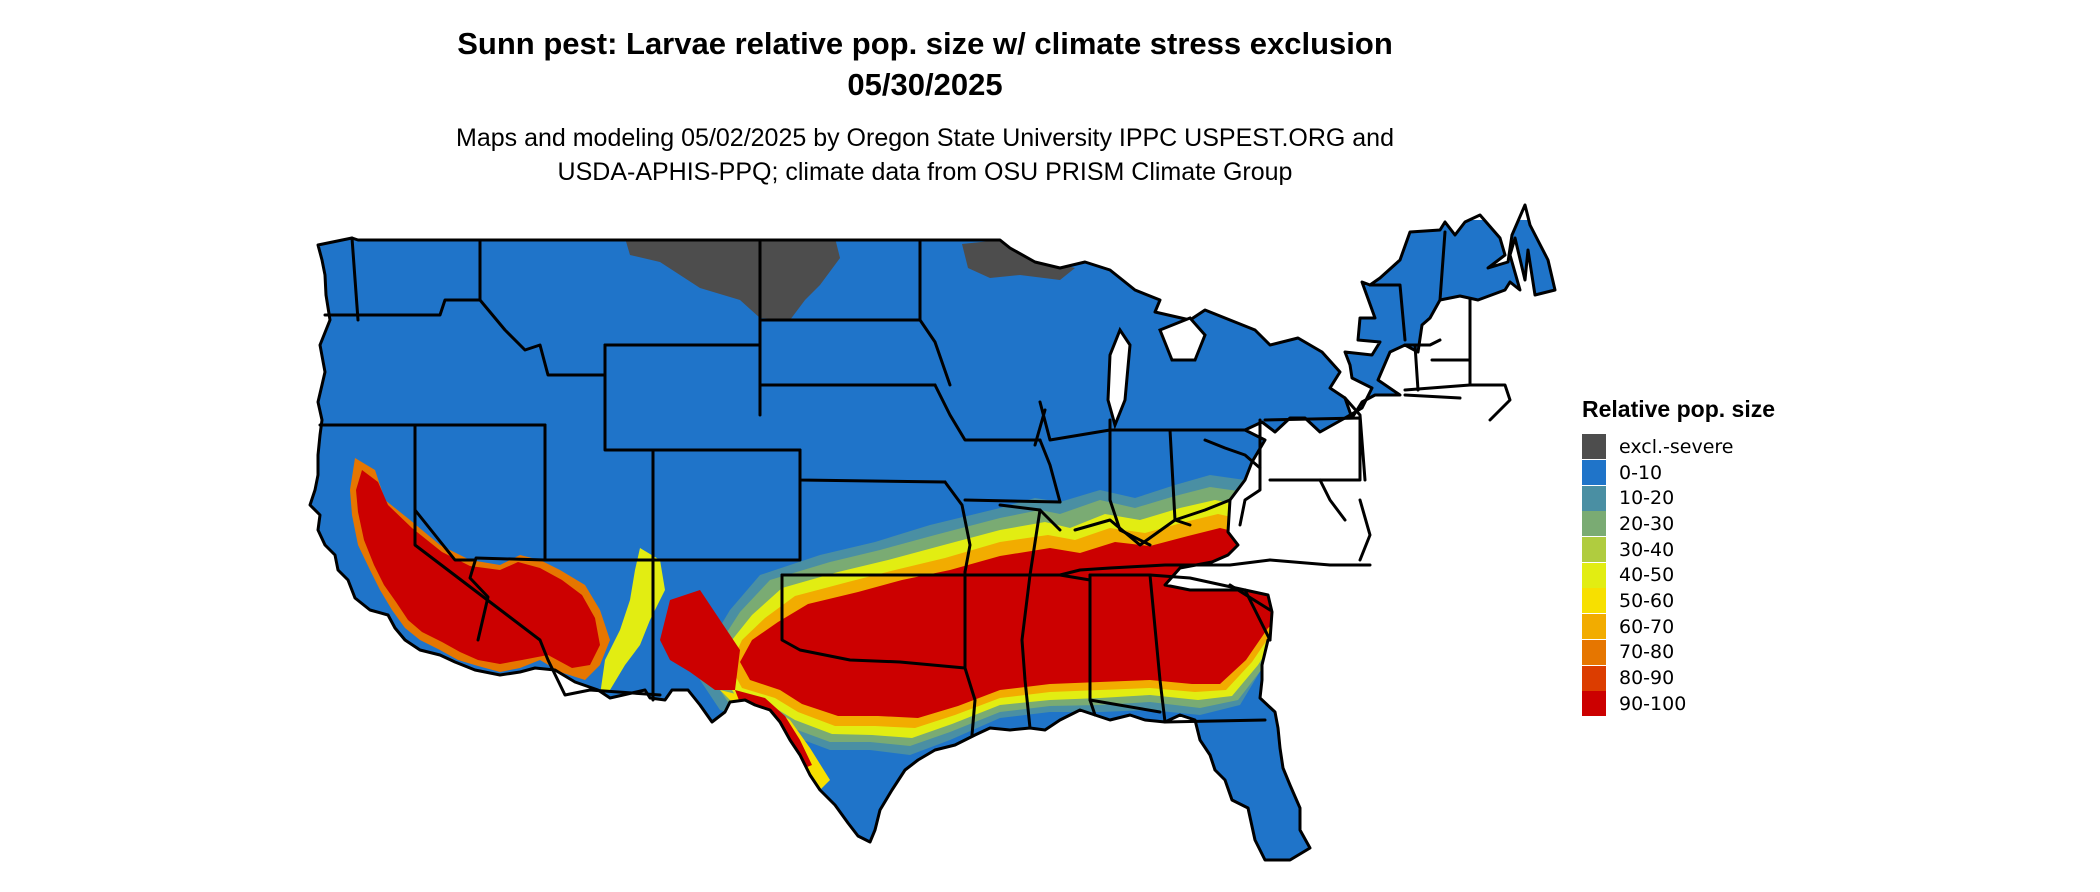  I want to click on legend-label: 0-10, so click(1641, 472).